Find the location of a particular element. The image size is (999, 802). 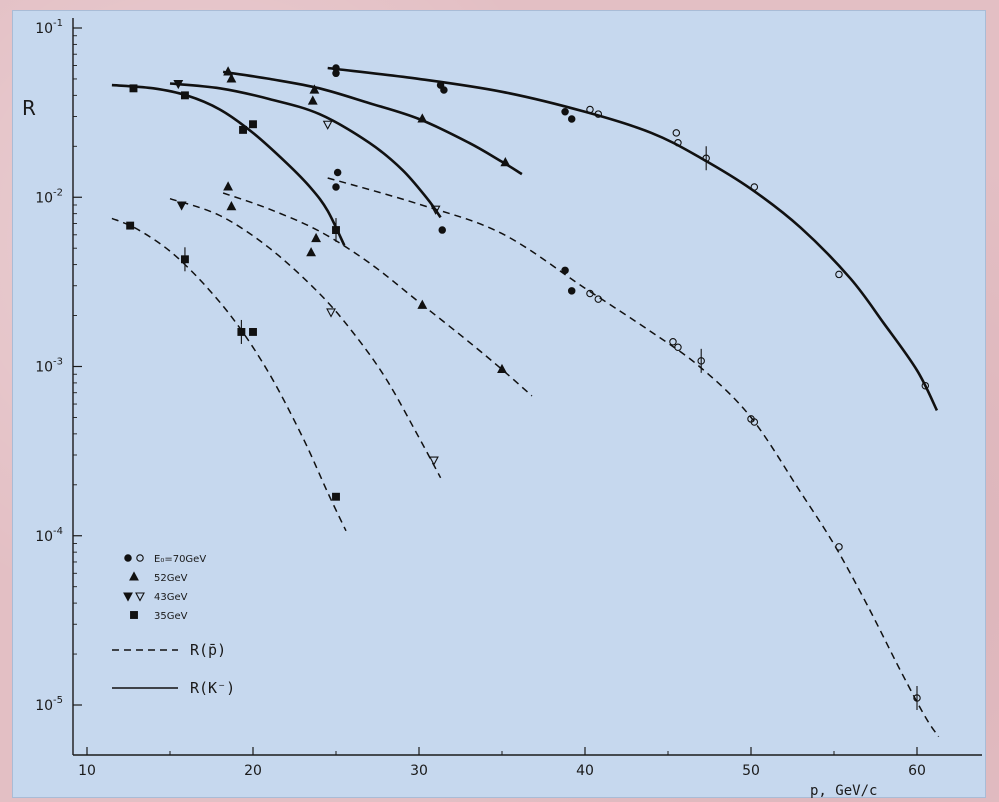

x-tick-label: 20 is located at coordinates (253, 771).